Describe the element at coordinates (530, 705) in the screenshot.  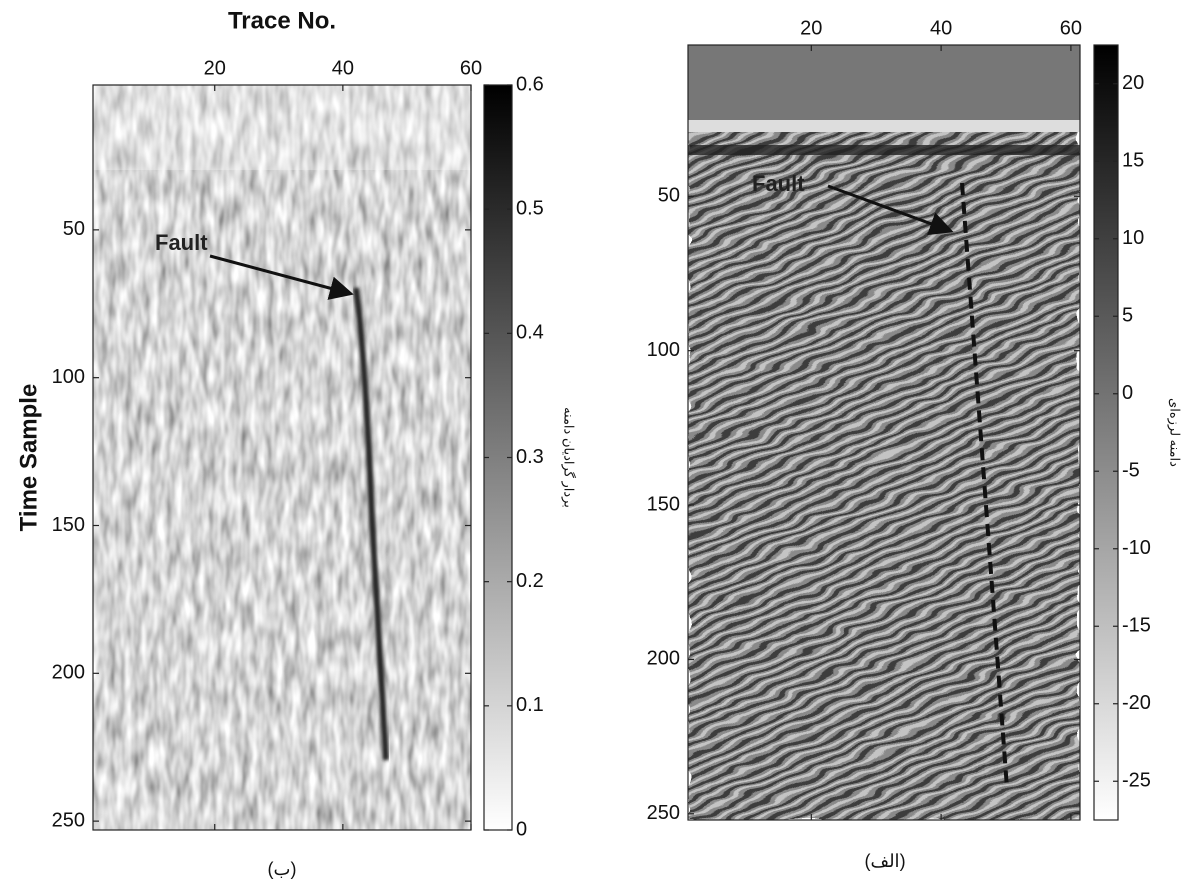
I see `colorbar-tick-label: 0.1` at that location.